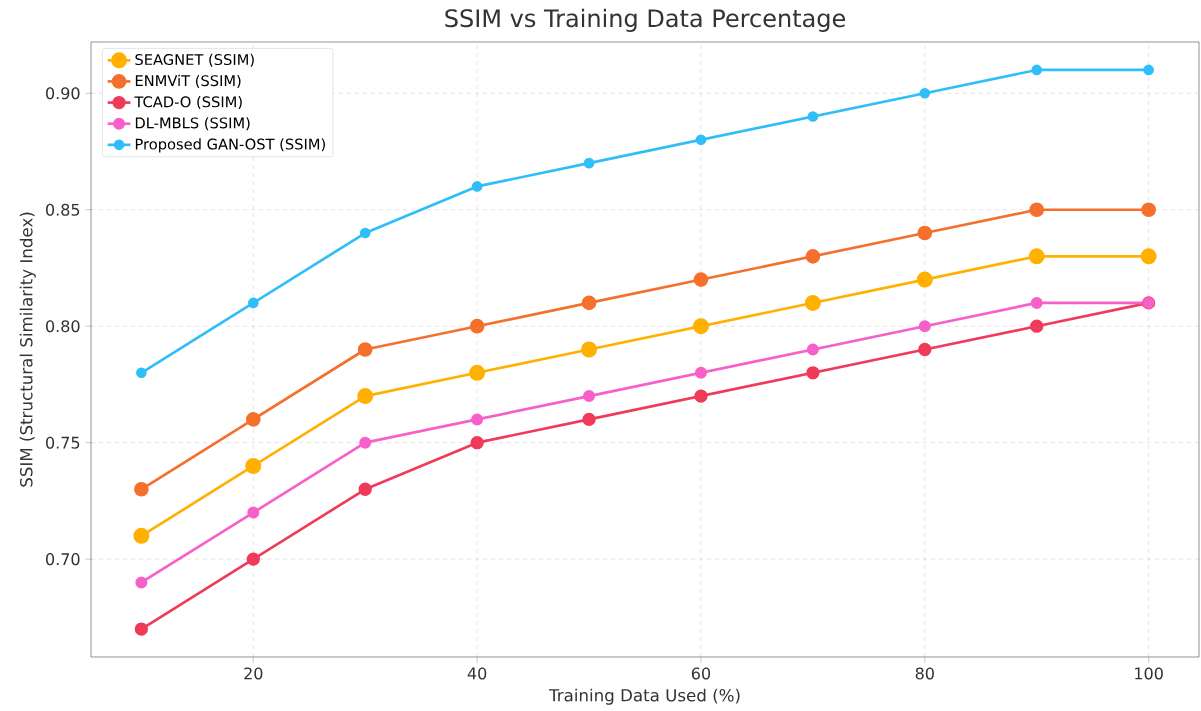 This screenshot has width=1201, height=711. What do you see at coordinates (63, 93) in the screenshot?
I see `y-tick-label: 0.90` at bounding box center [63, 93].